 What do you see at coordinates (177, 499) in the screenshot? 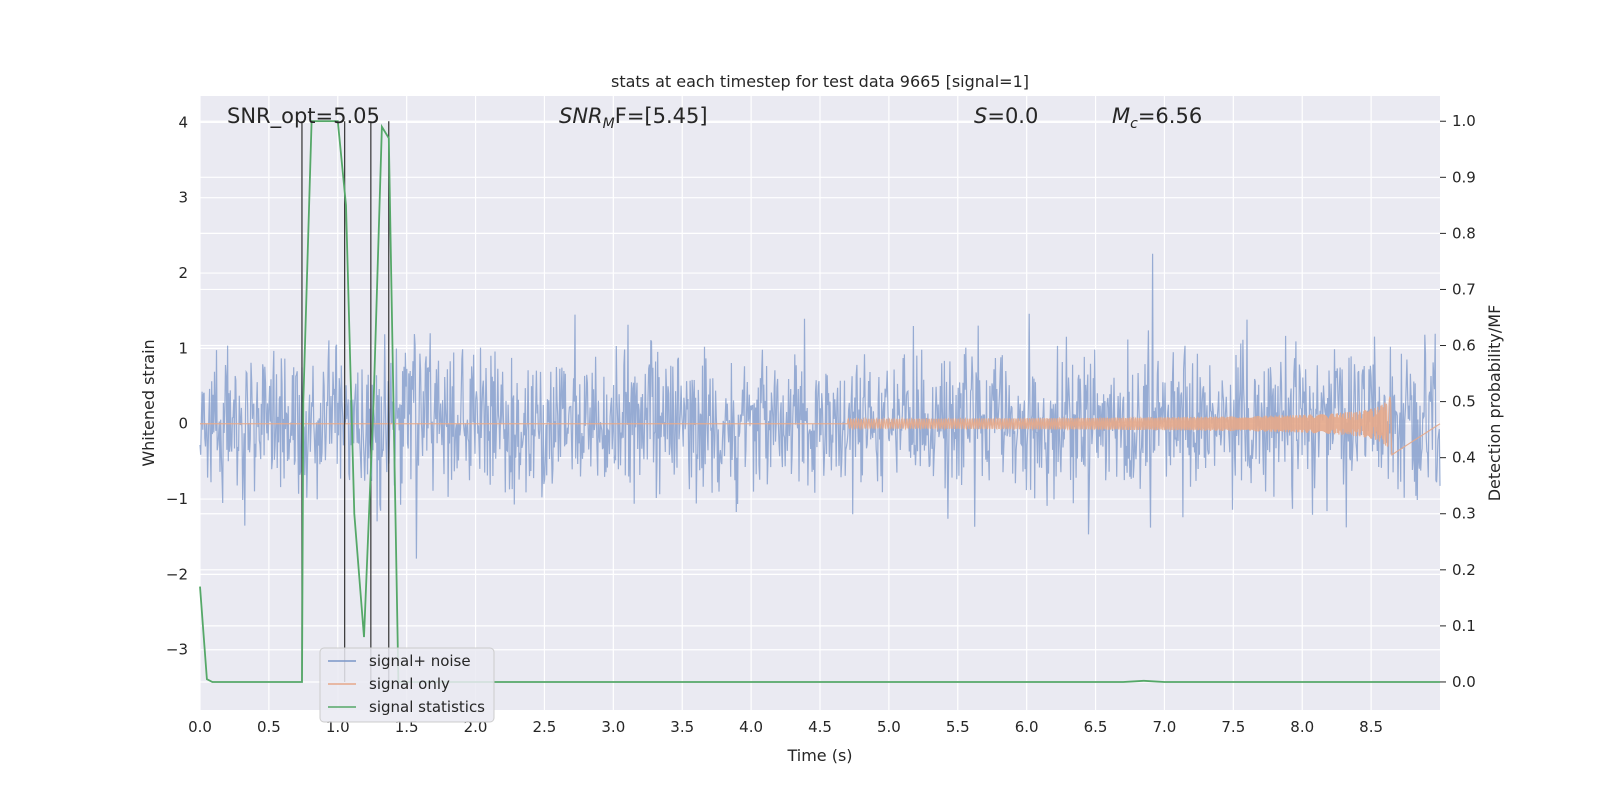
I see `y-tick-label: −1` at bounding box center [177, 499].